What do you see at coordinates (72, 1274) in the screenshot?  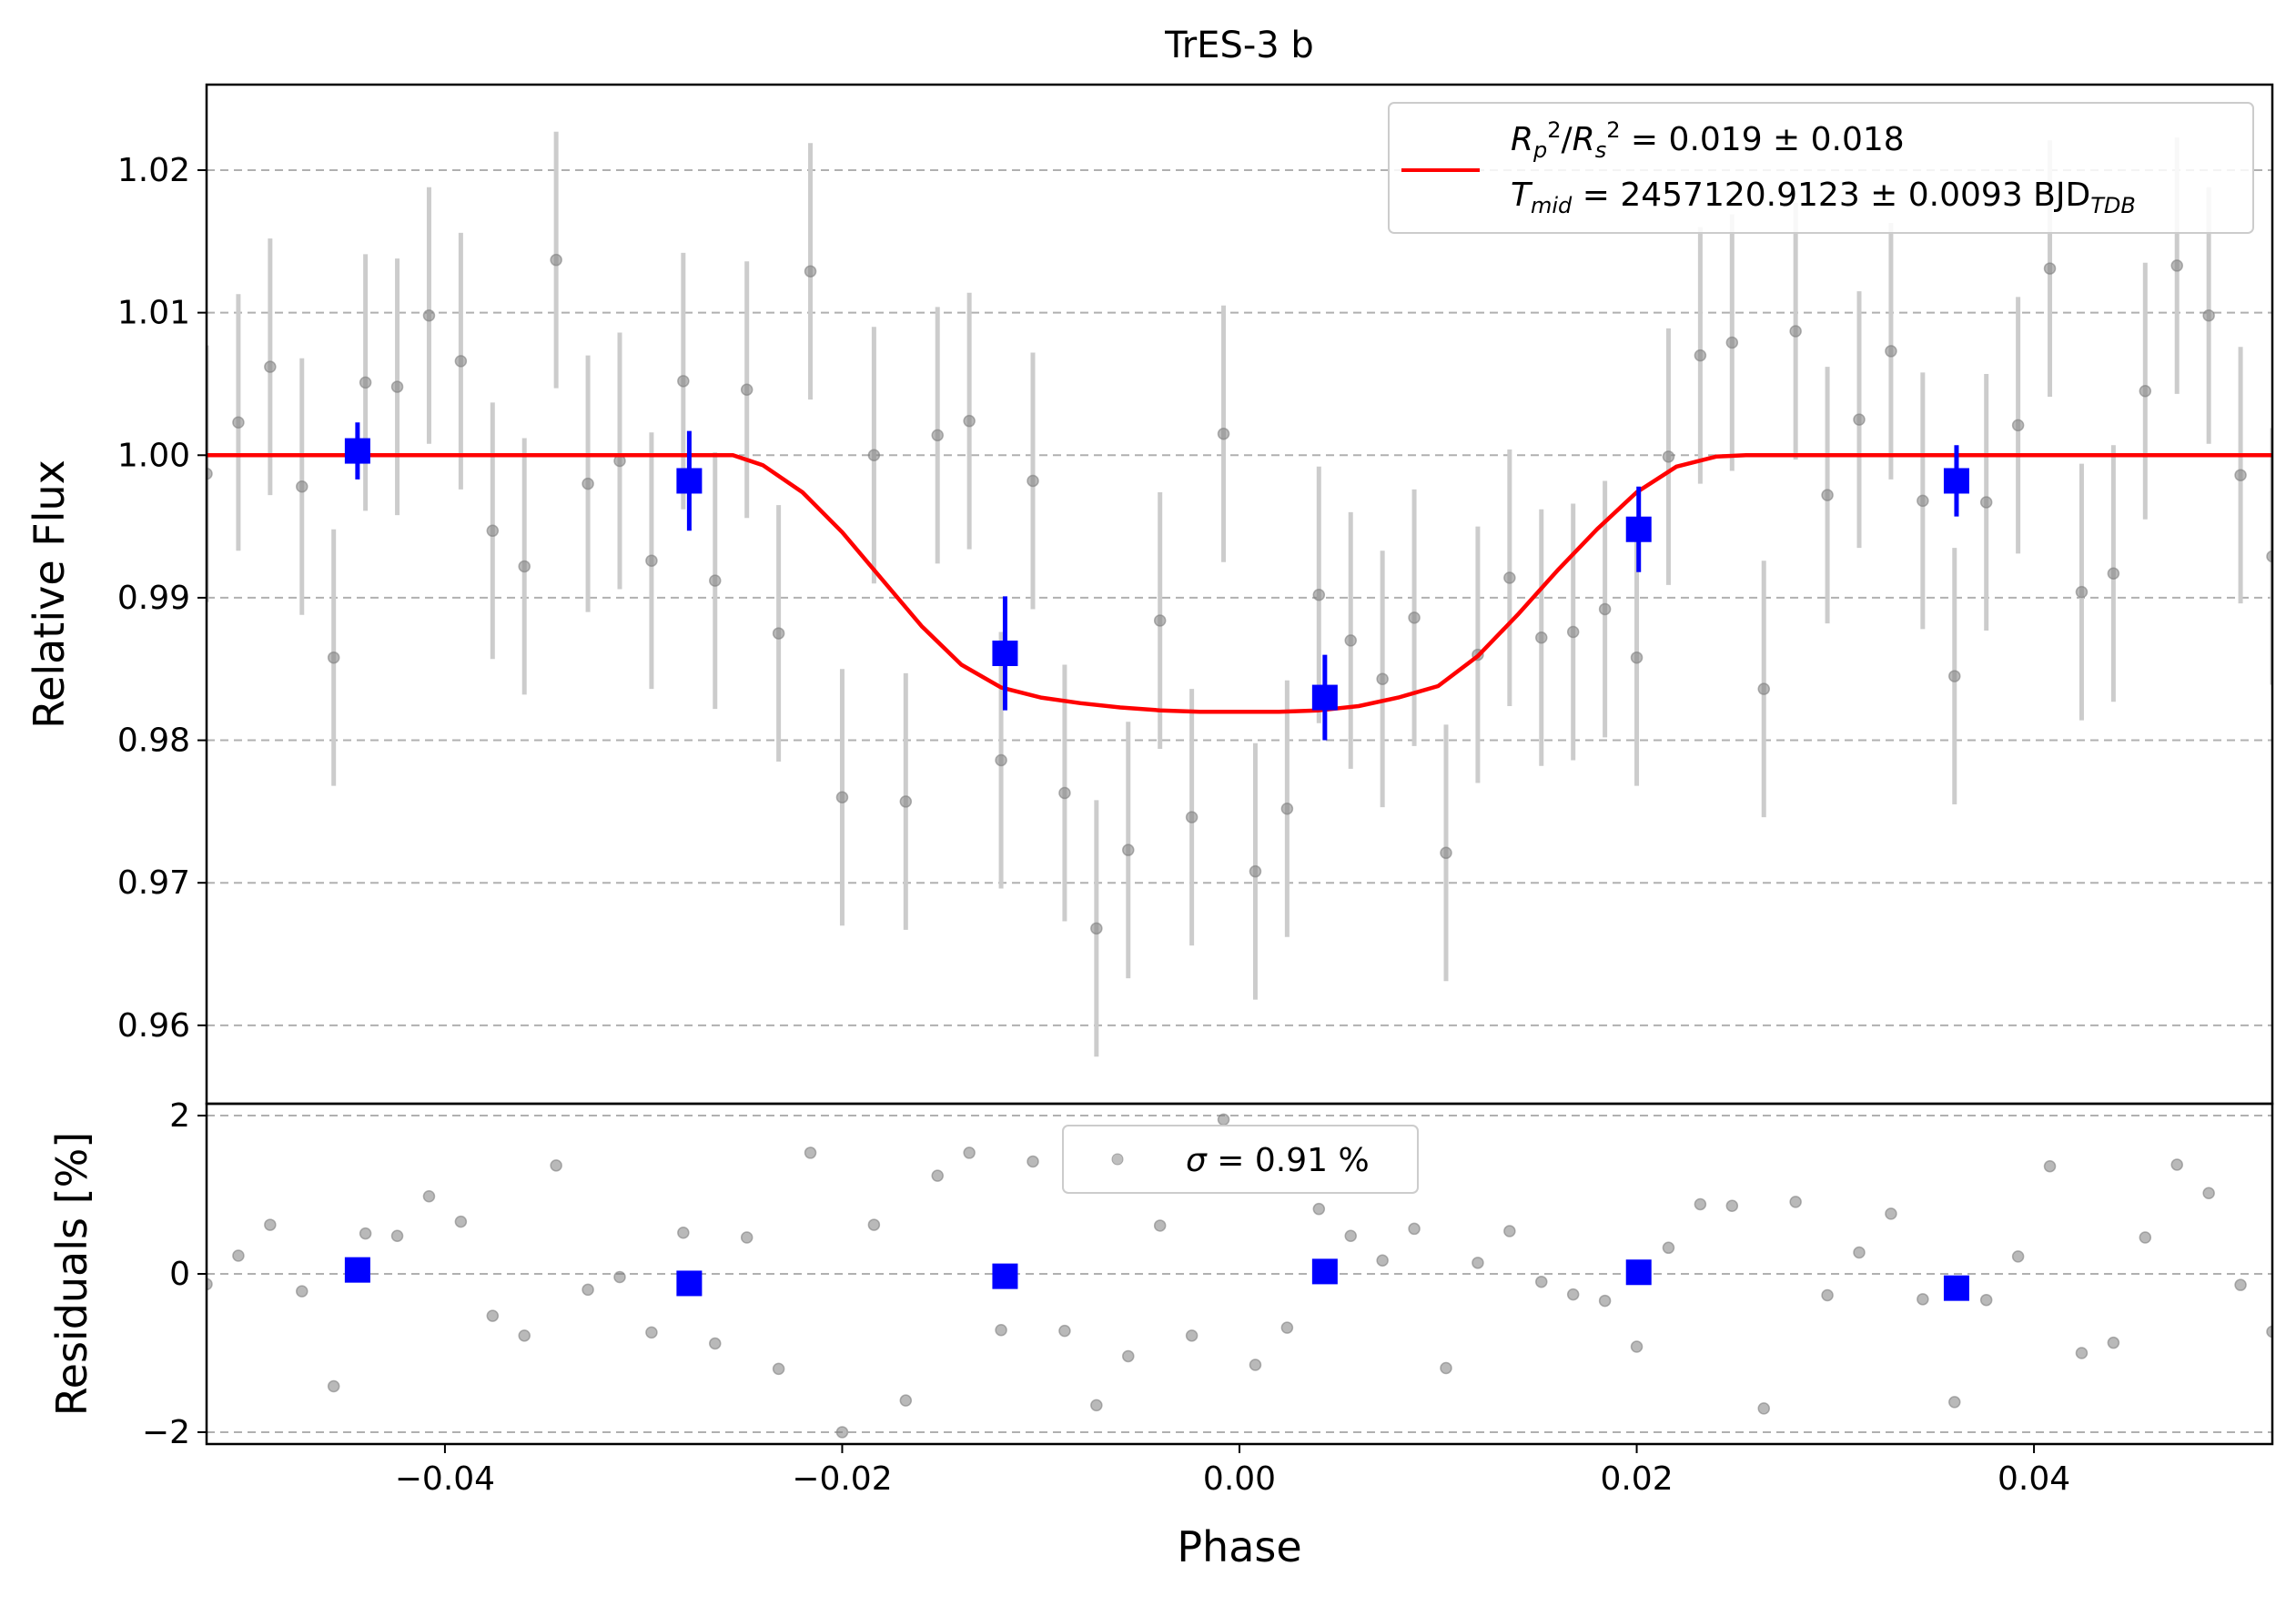 I see `residuals-y-axis-label: Residuals [%]` at bounding box center [72, 1274].